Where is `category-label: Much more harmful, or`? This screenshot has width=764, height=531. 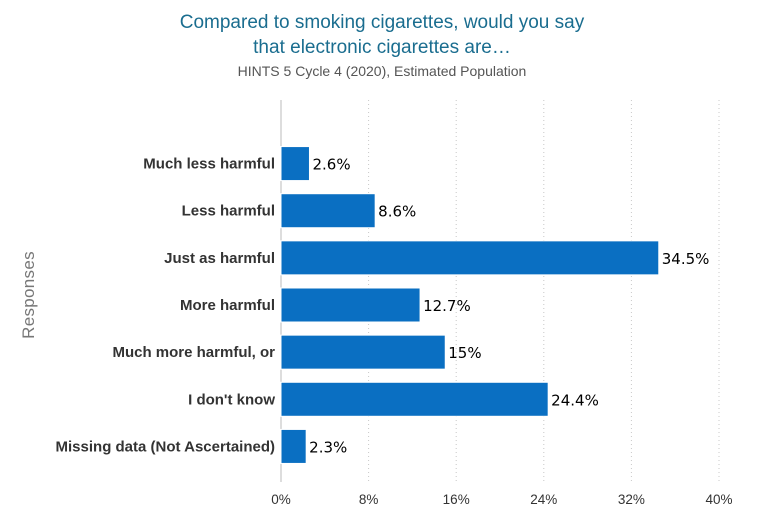 category-label: Much more harmful, or is located at coordinates (193, 352).